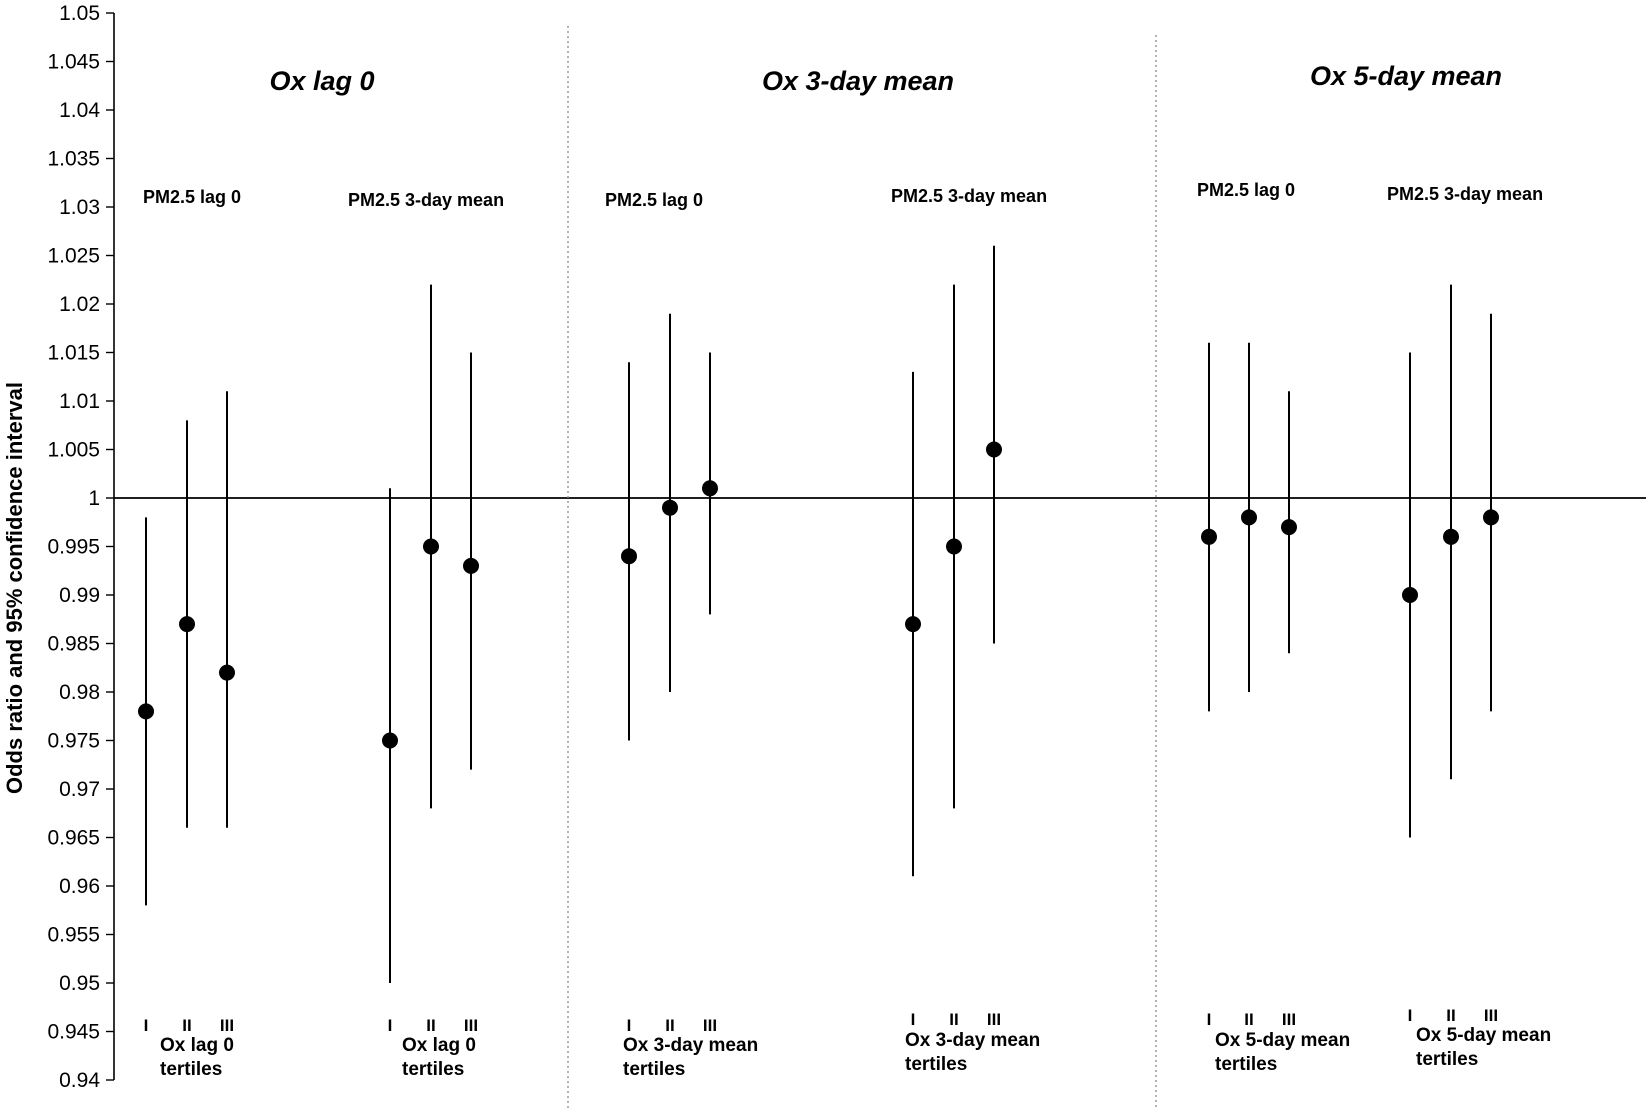 The width and height of the screenshot is (1650, 1116). I want to click on y-tick-label: 0.99, so click(79, 595).